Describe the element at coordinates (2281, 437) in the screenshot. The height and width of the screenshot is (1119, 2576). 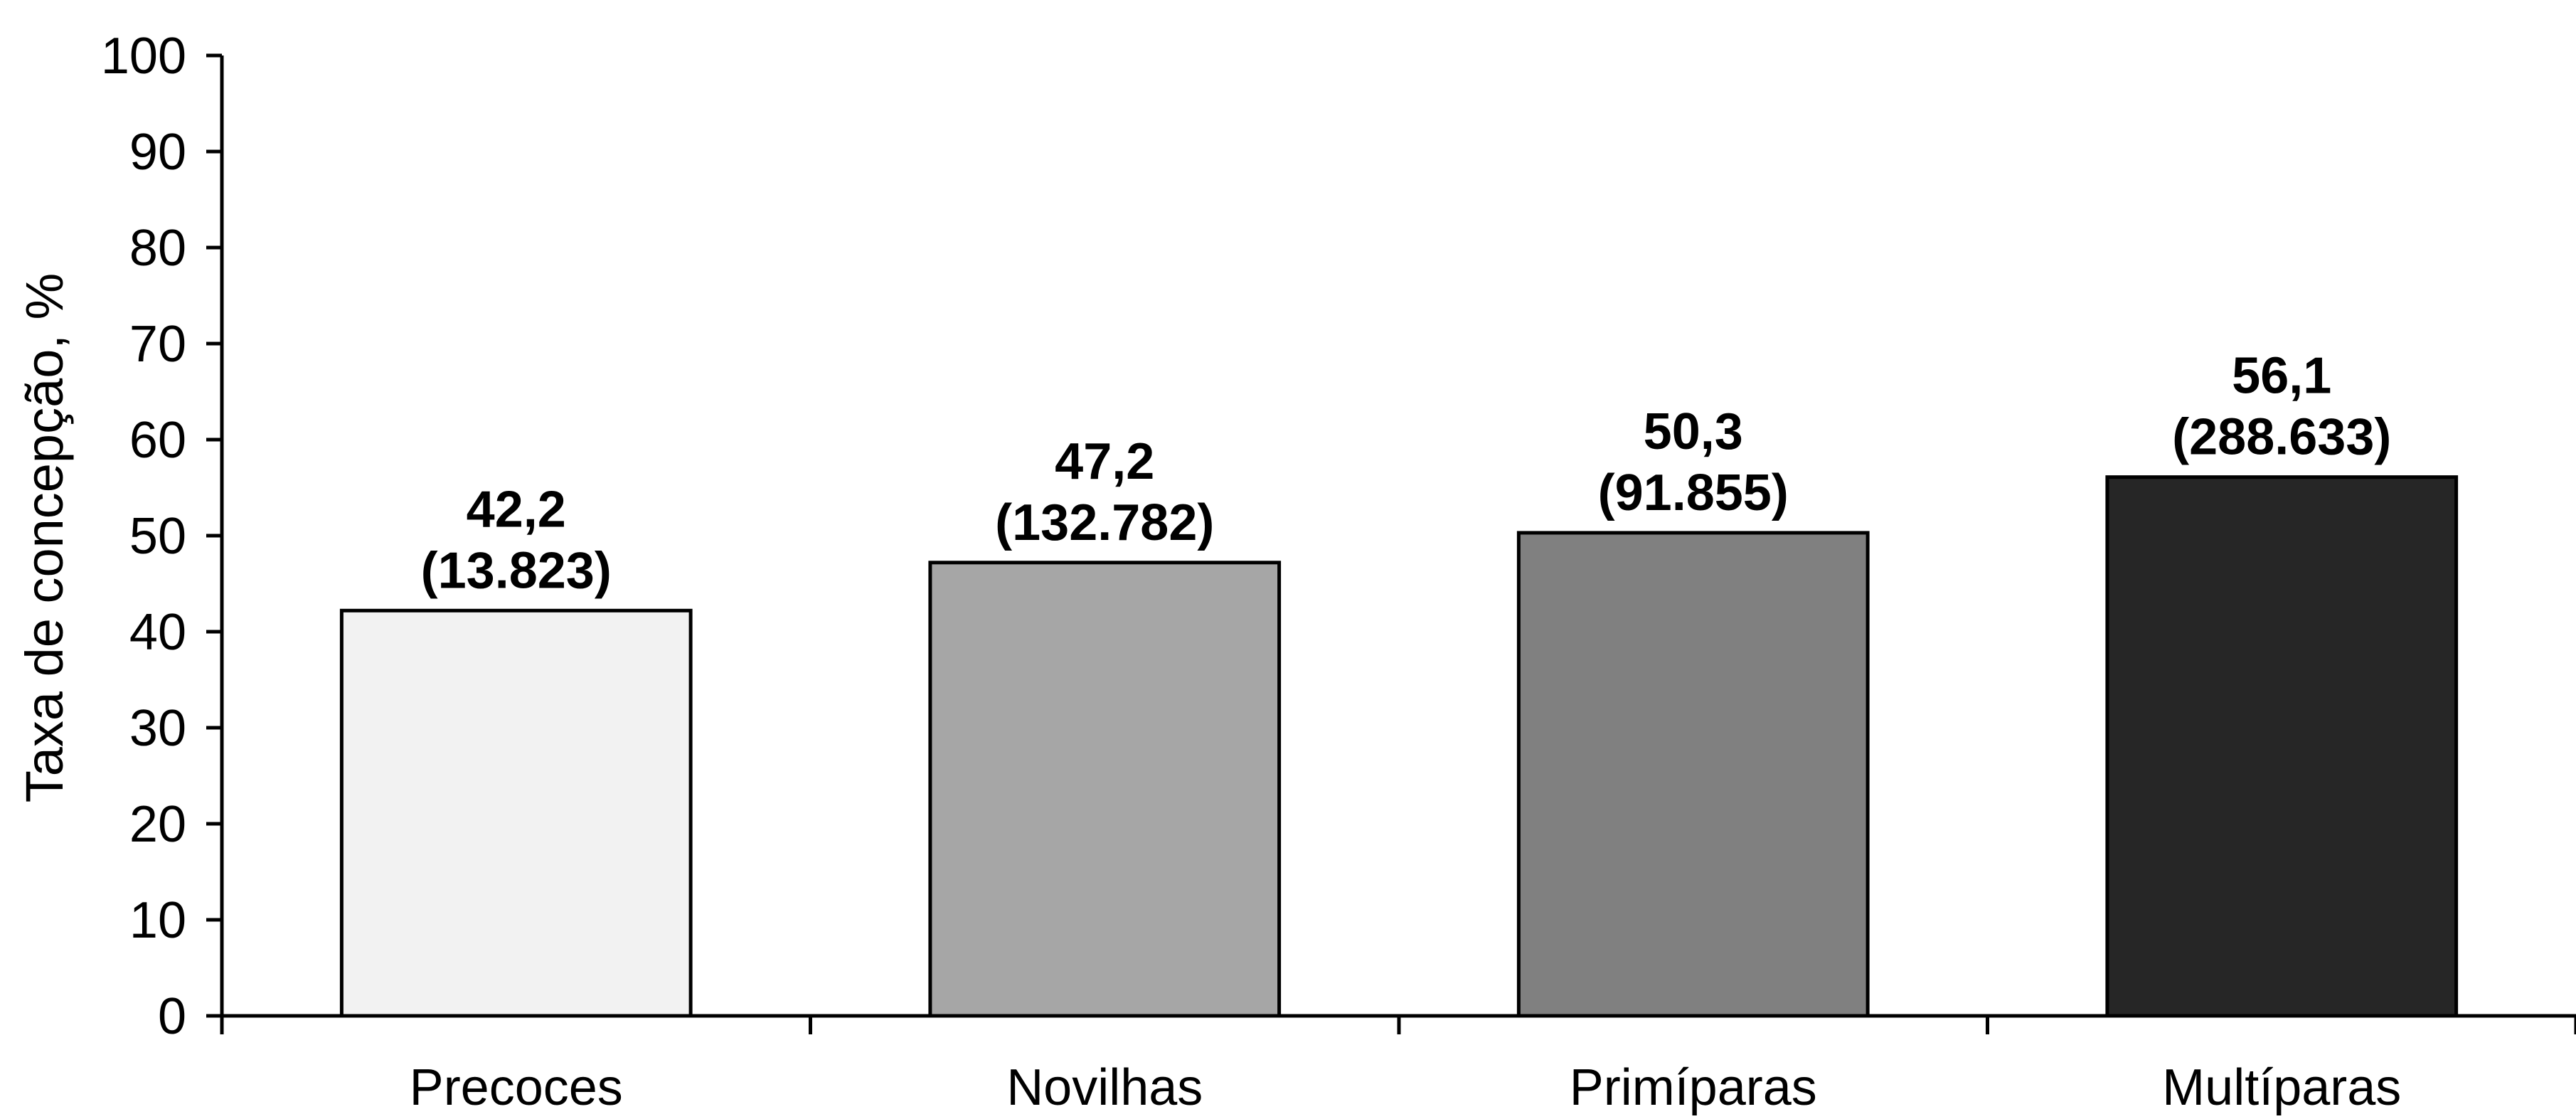
I see `bar-count-label: (288.633)` at that location.